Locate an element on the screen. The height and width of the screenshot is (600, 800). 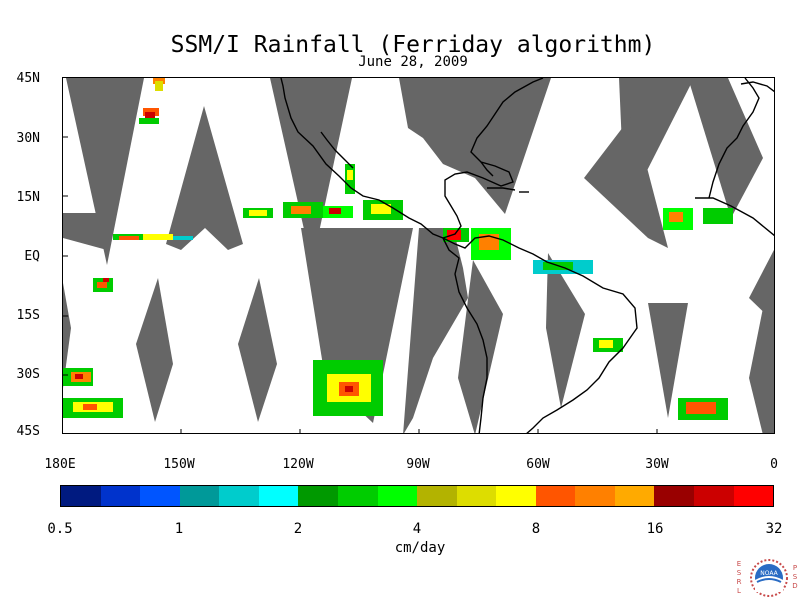
lon-label-180e: 180E is located at coordinates (60, 464).